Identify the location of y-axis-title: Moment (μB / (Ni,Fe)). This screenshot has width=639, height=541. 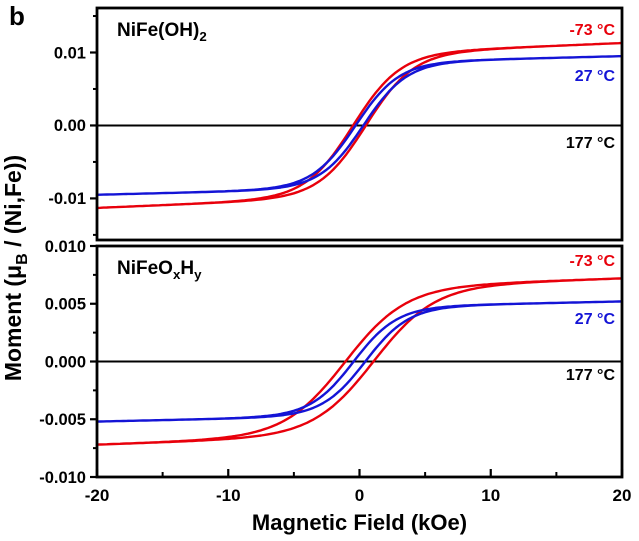
(15, 268).